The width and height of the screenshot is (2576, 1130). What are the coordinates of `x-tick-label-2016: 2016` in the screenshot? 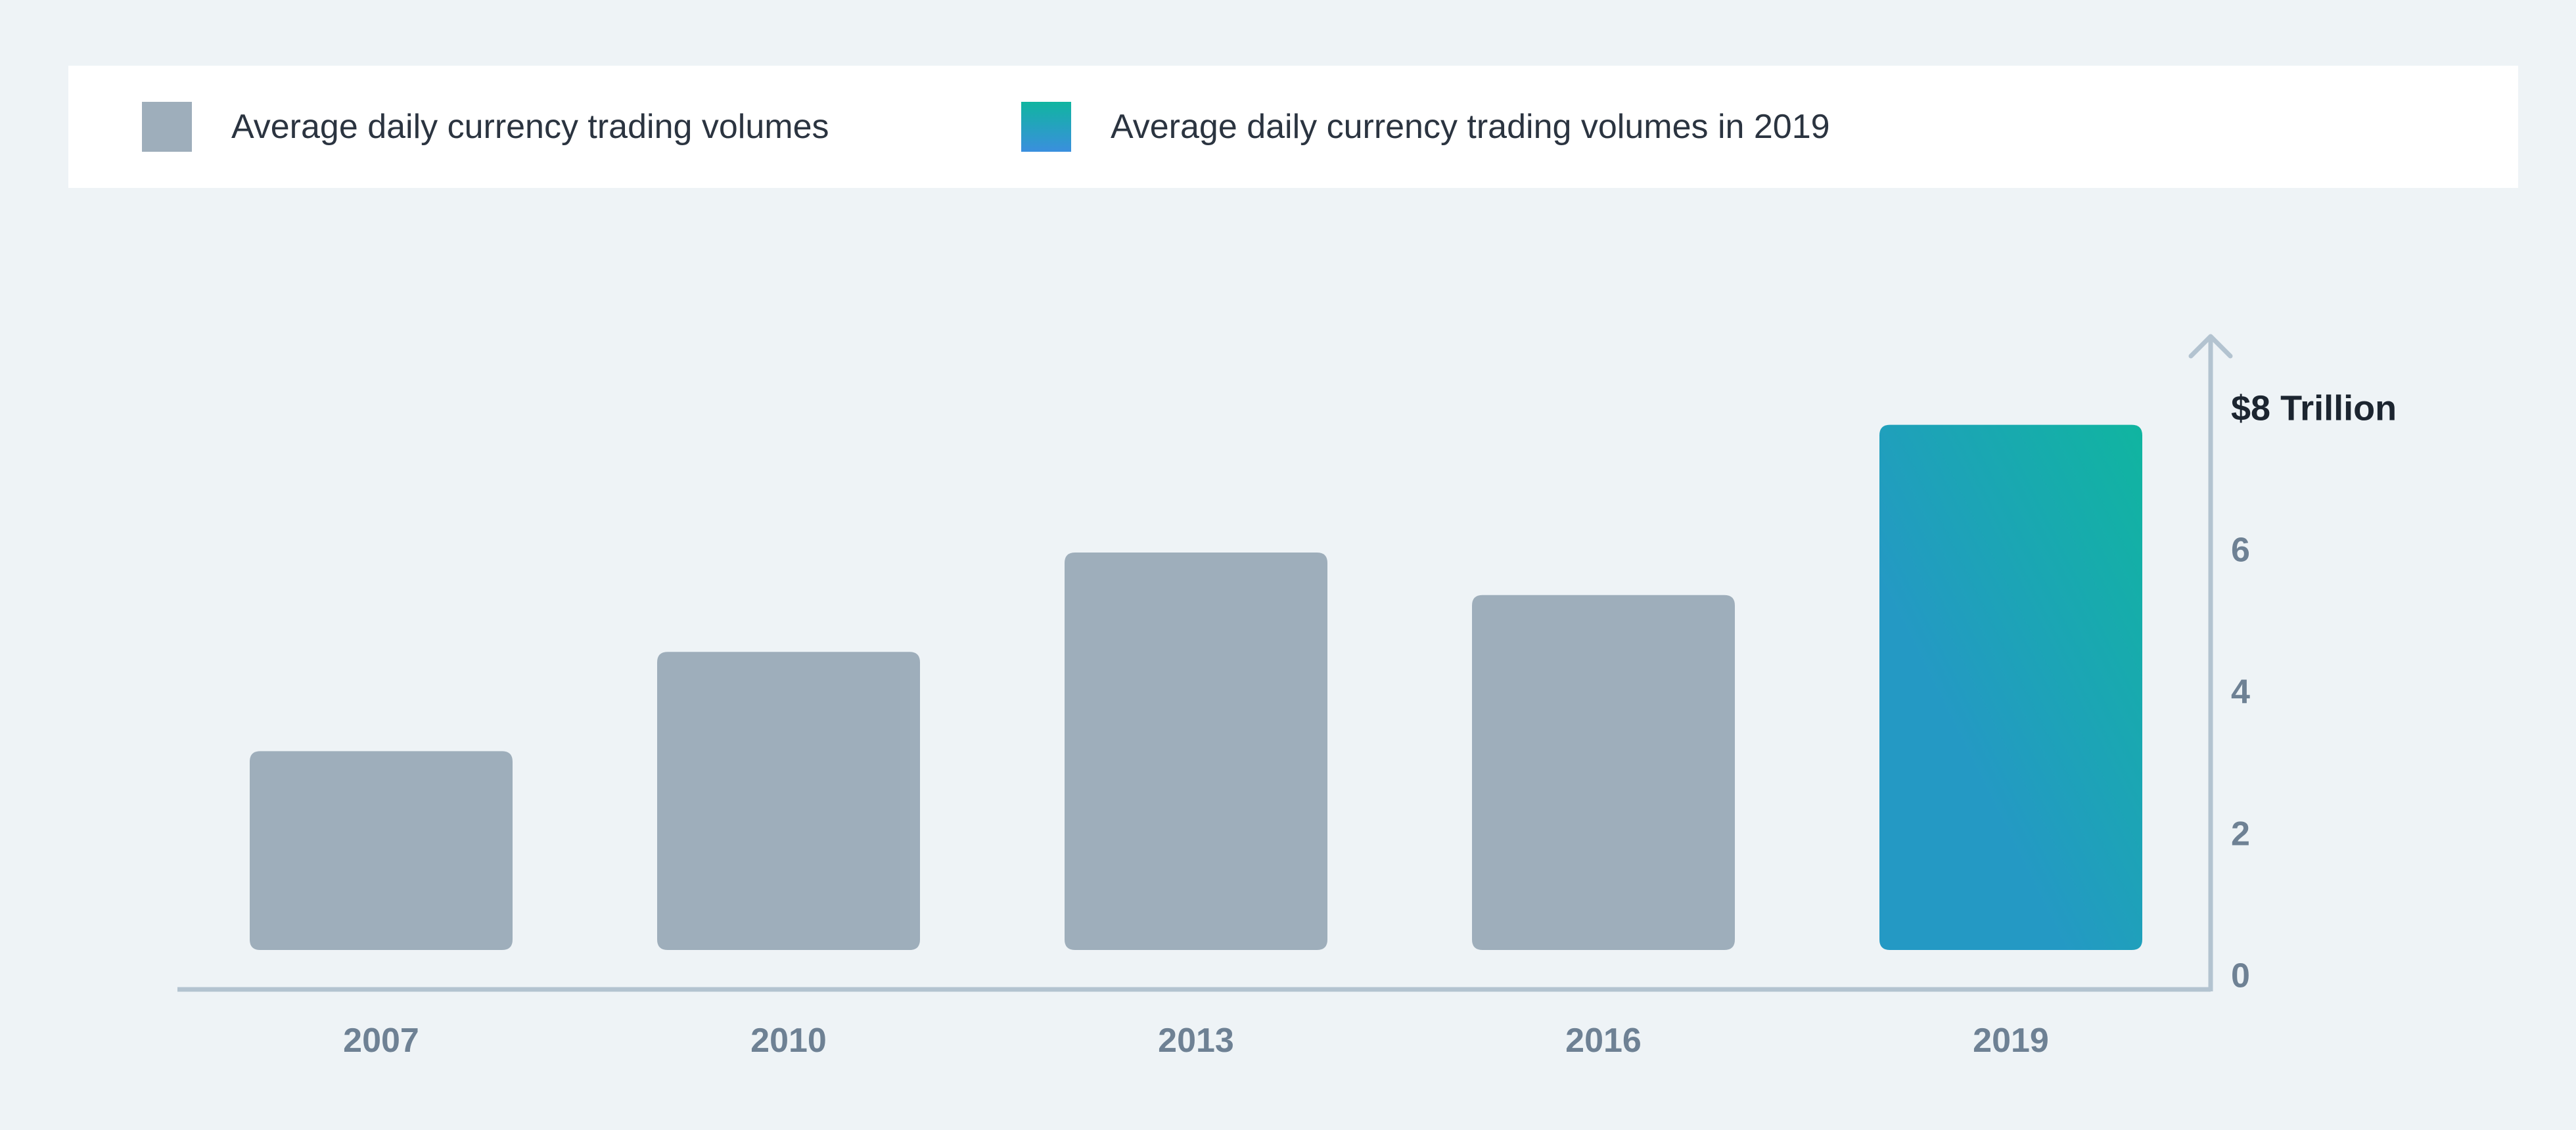 It's located at (1603, 1041).